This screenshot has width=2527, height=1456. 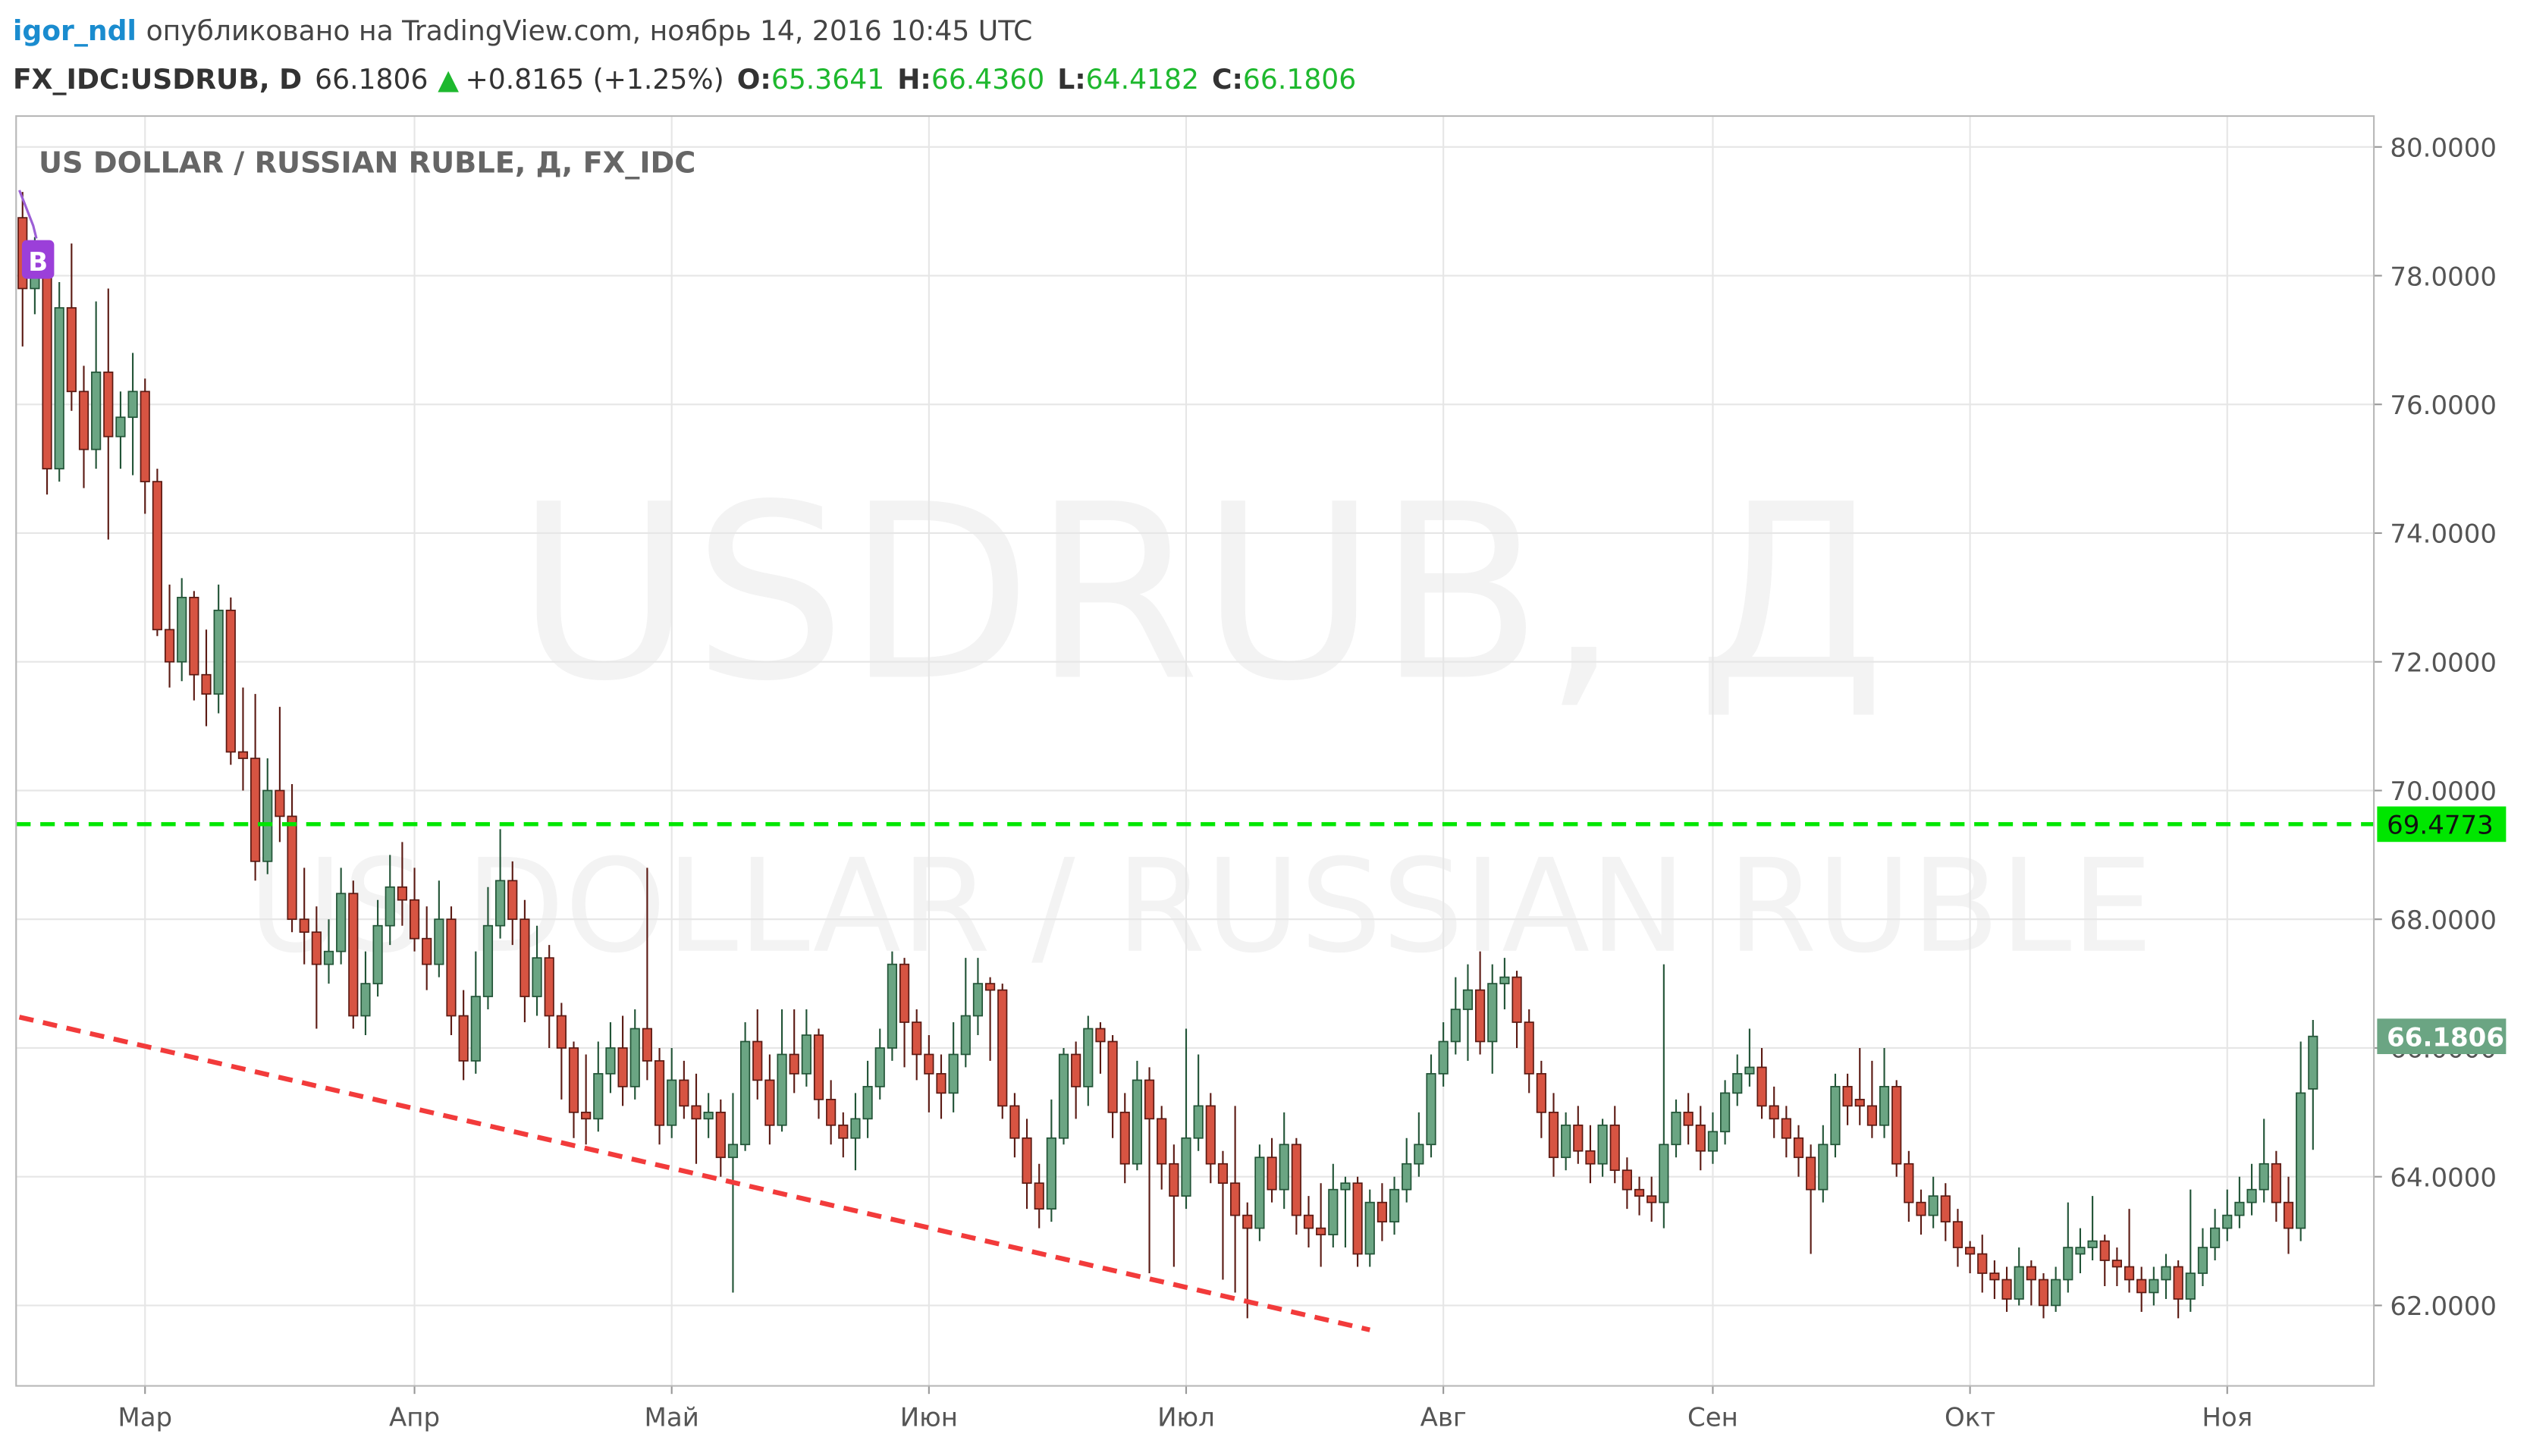 What do you see at coordinates (1970, 1418) in the screenshot?
I see `x-tick-label: Окт` at bounding box center [1970, 1418].